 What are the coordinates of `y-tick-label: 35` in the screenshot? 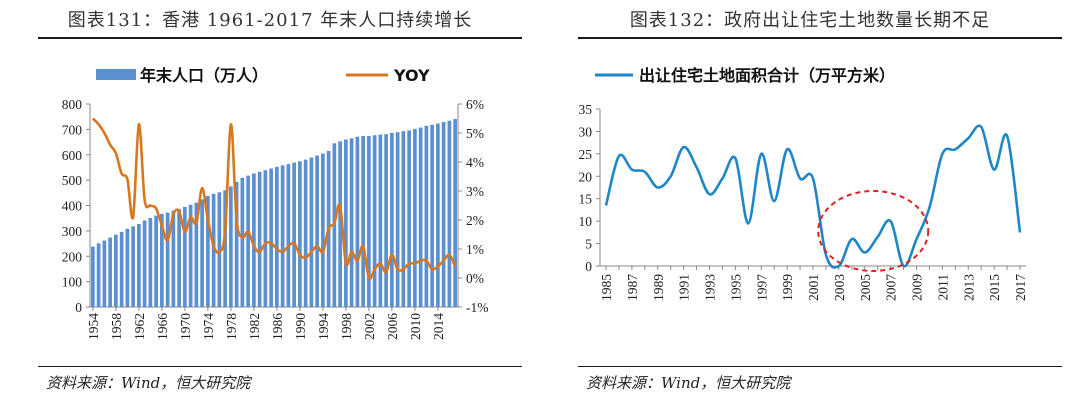 It's located at (586, 109).